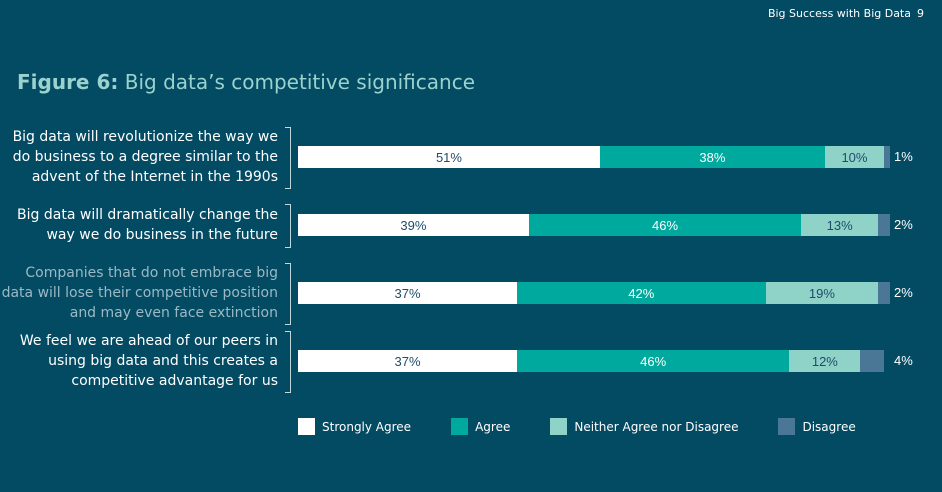 This screenshot has width=942, height=492. Describe the element at coordinates (829, 426) in the screenshot. I see `legend-label-disagree: Disagree` at that location.